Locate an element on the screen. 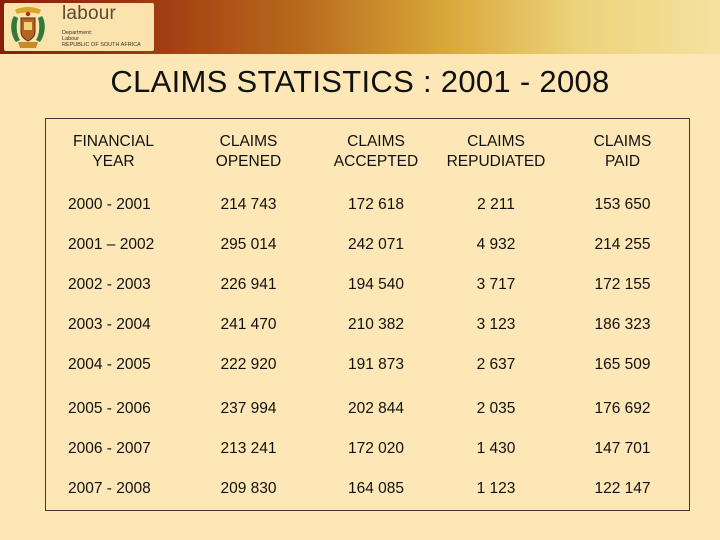 This screenshot has height=540, width=720. cell-claims-opened: 295 014 is located at coordinates (248, 244).